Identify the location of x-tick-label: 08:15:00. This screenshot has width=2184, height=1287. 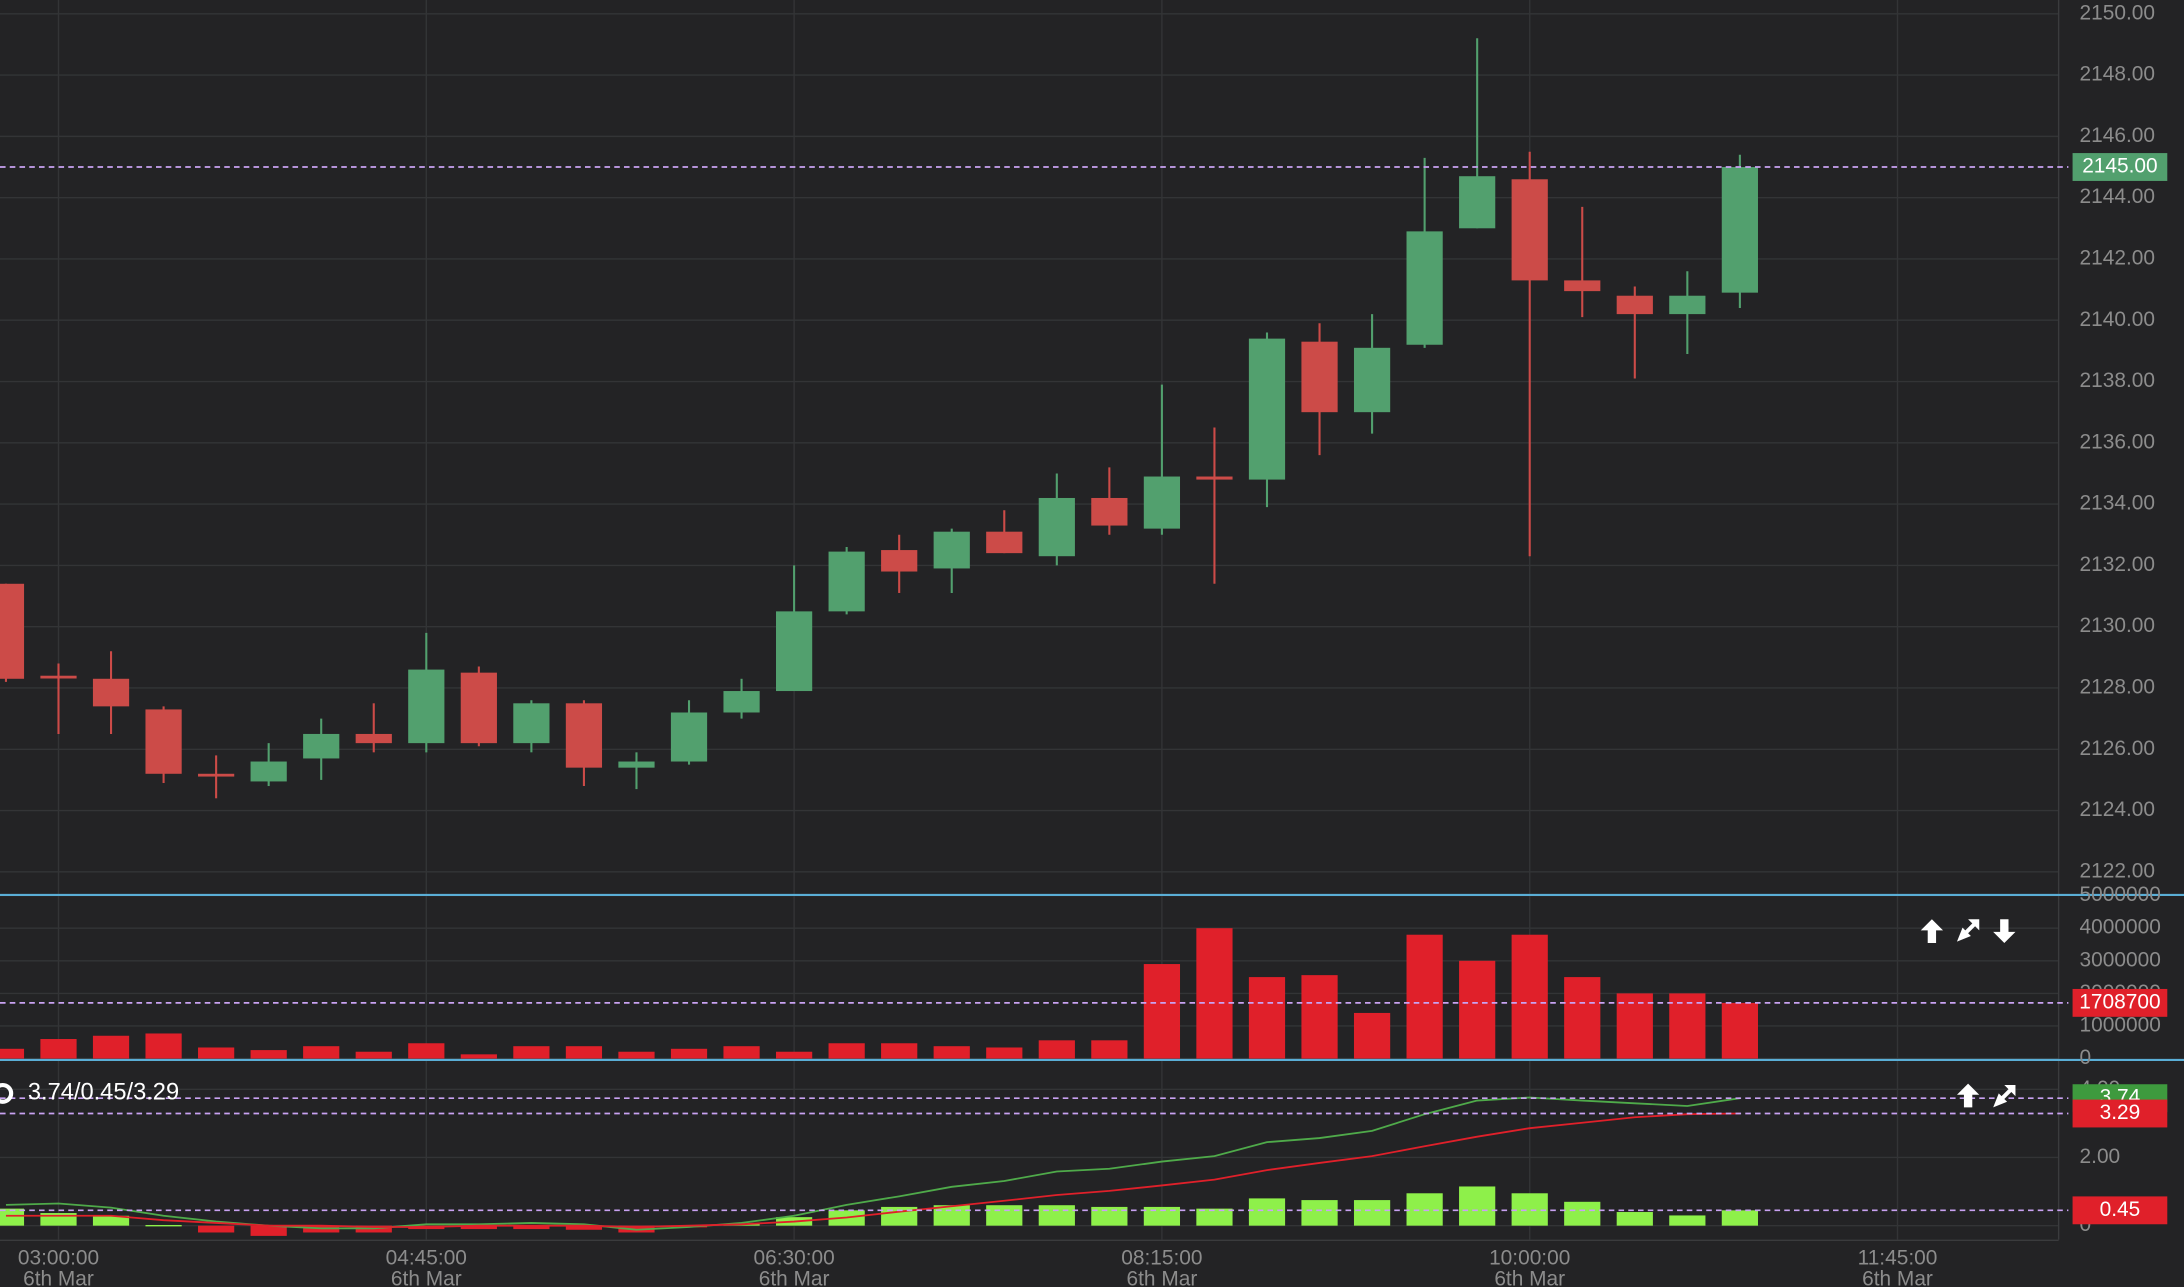
(1161, 1258).